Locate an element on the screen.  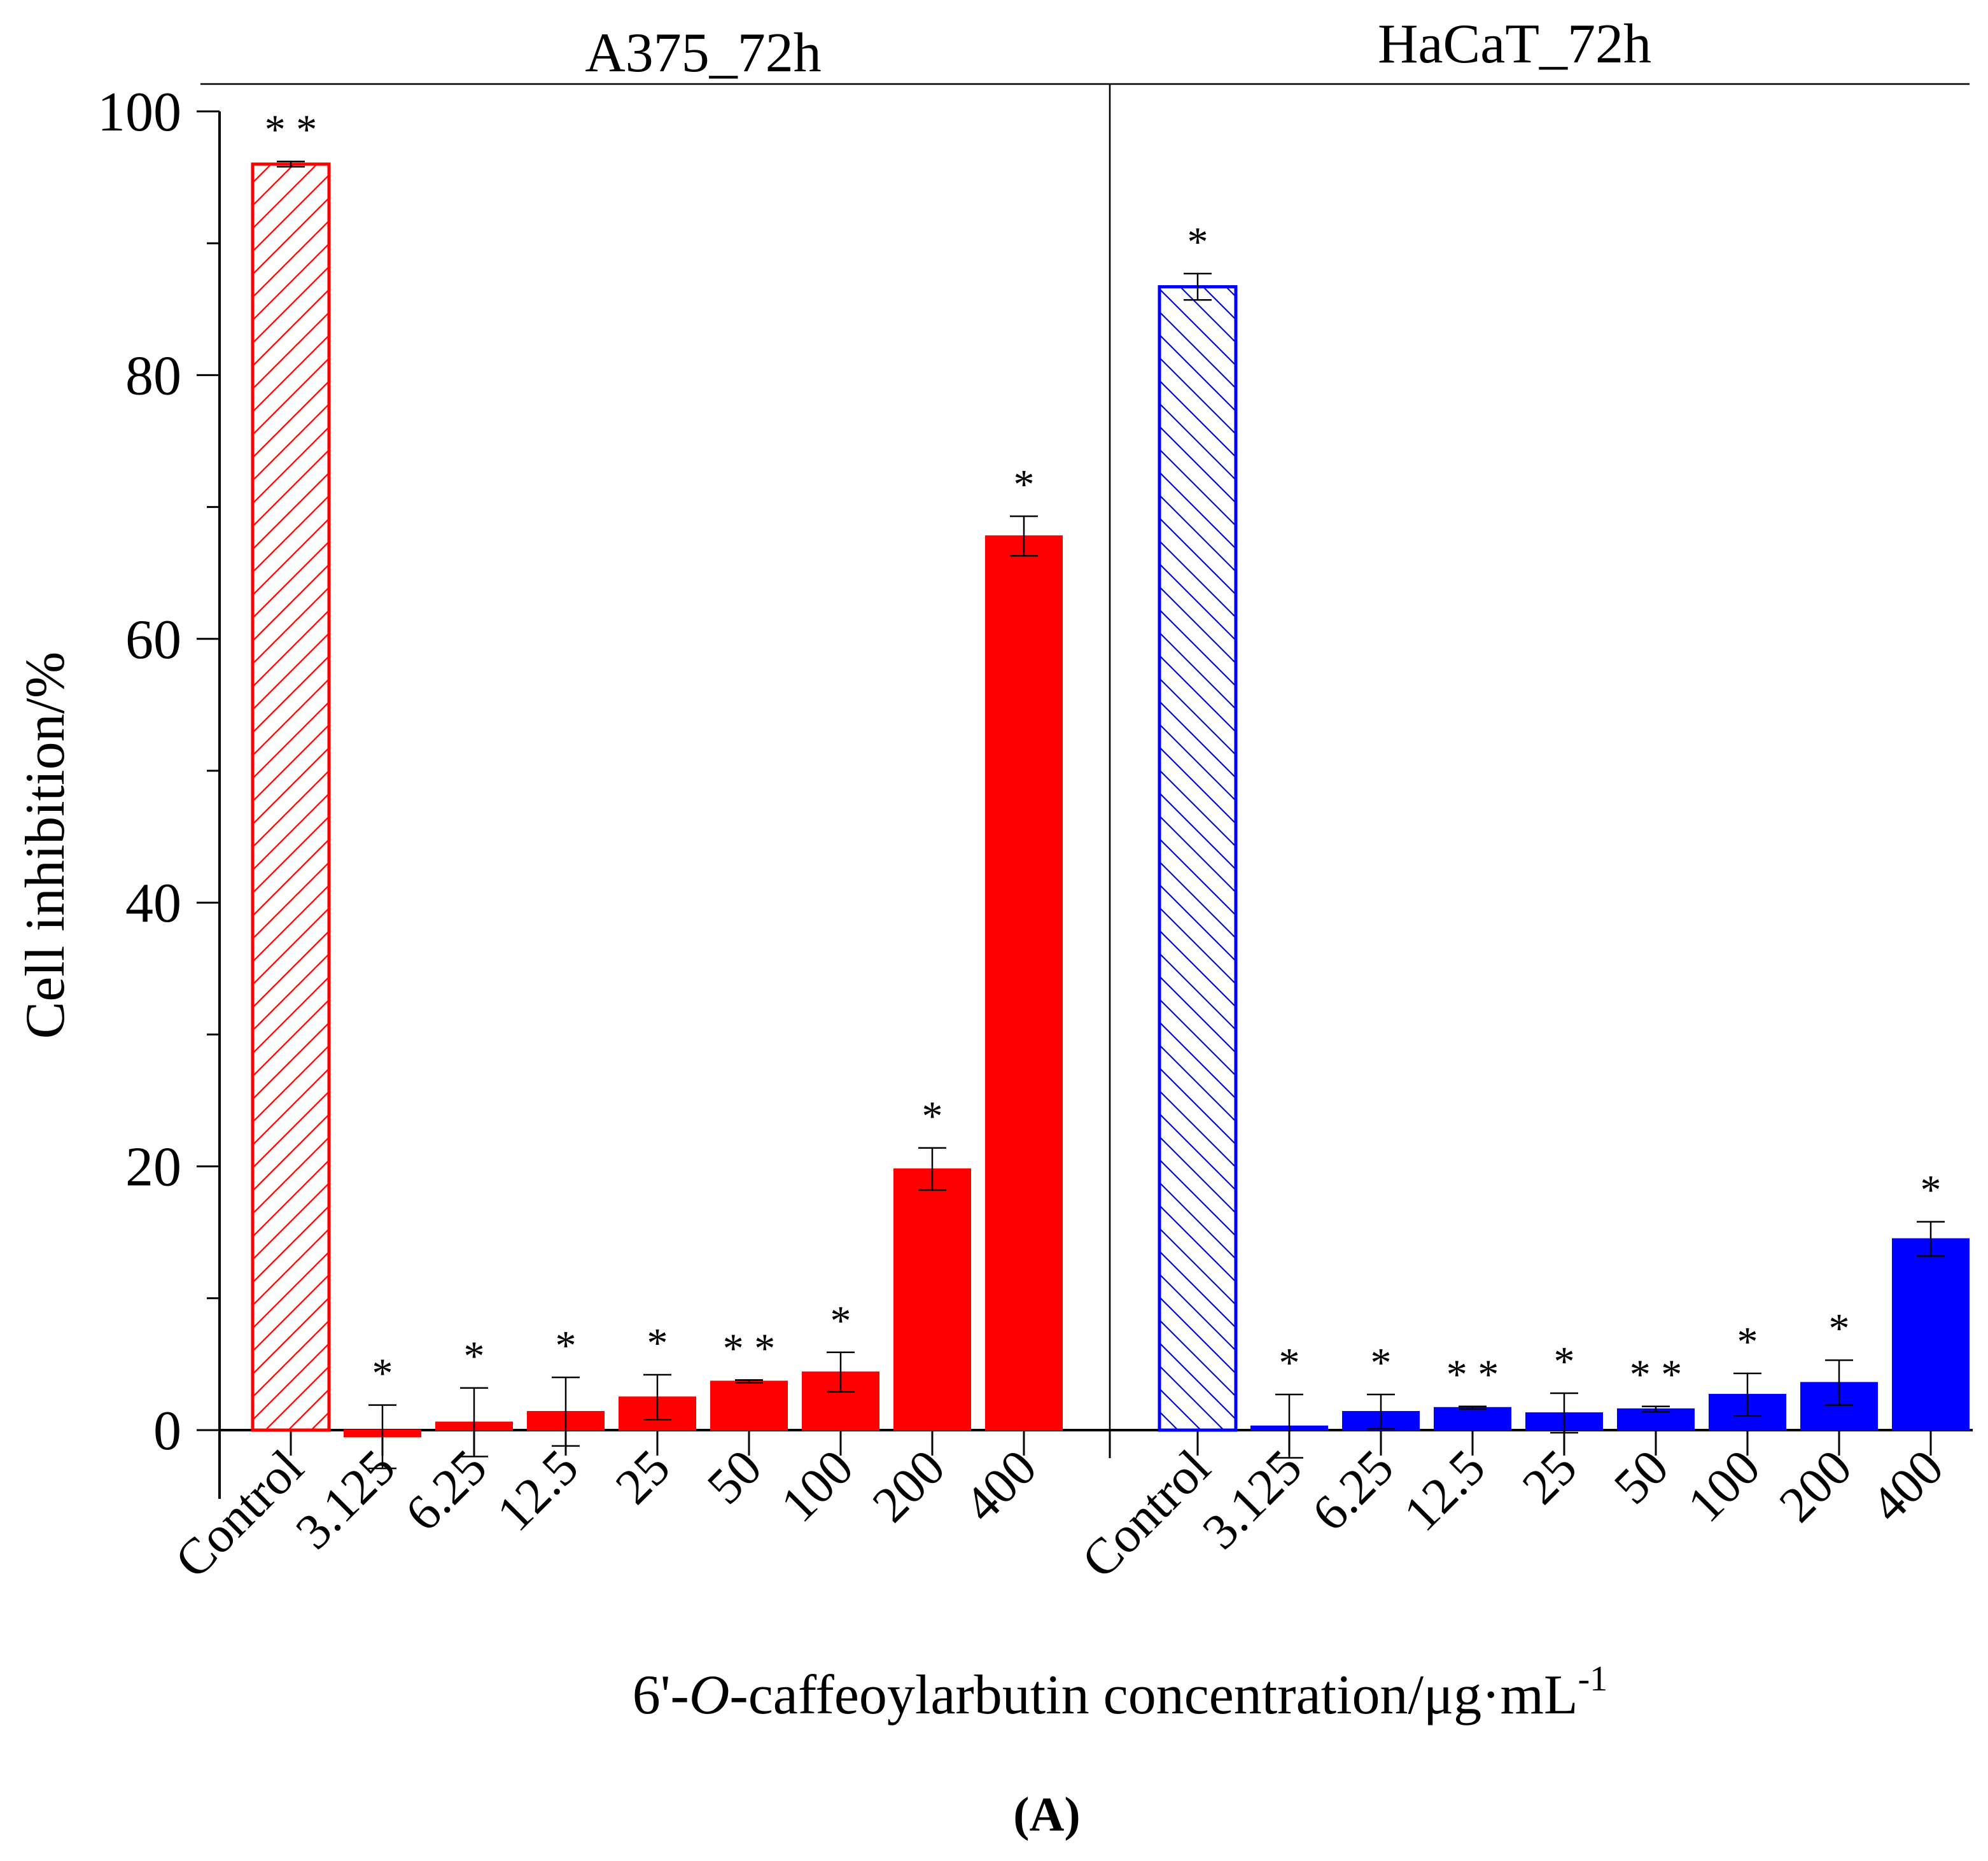
y-tick-label: 80 is located at coordinates (153, 376).